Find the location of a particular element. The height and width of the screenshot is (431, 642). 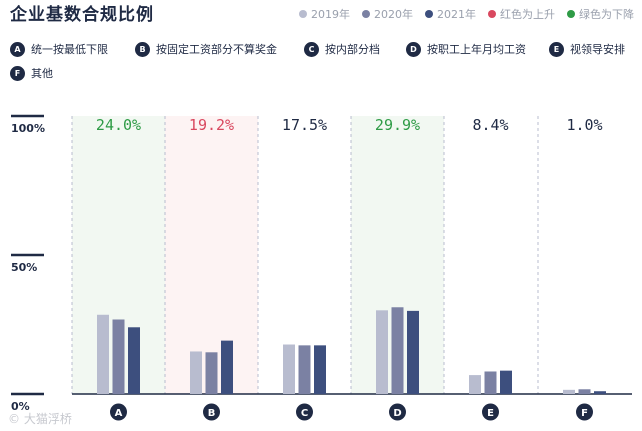

note-f-text: 其他 is located at coordinates (42, 73).